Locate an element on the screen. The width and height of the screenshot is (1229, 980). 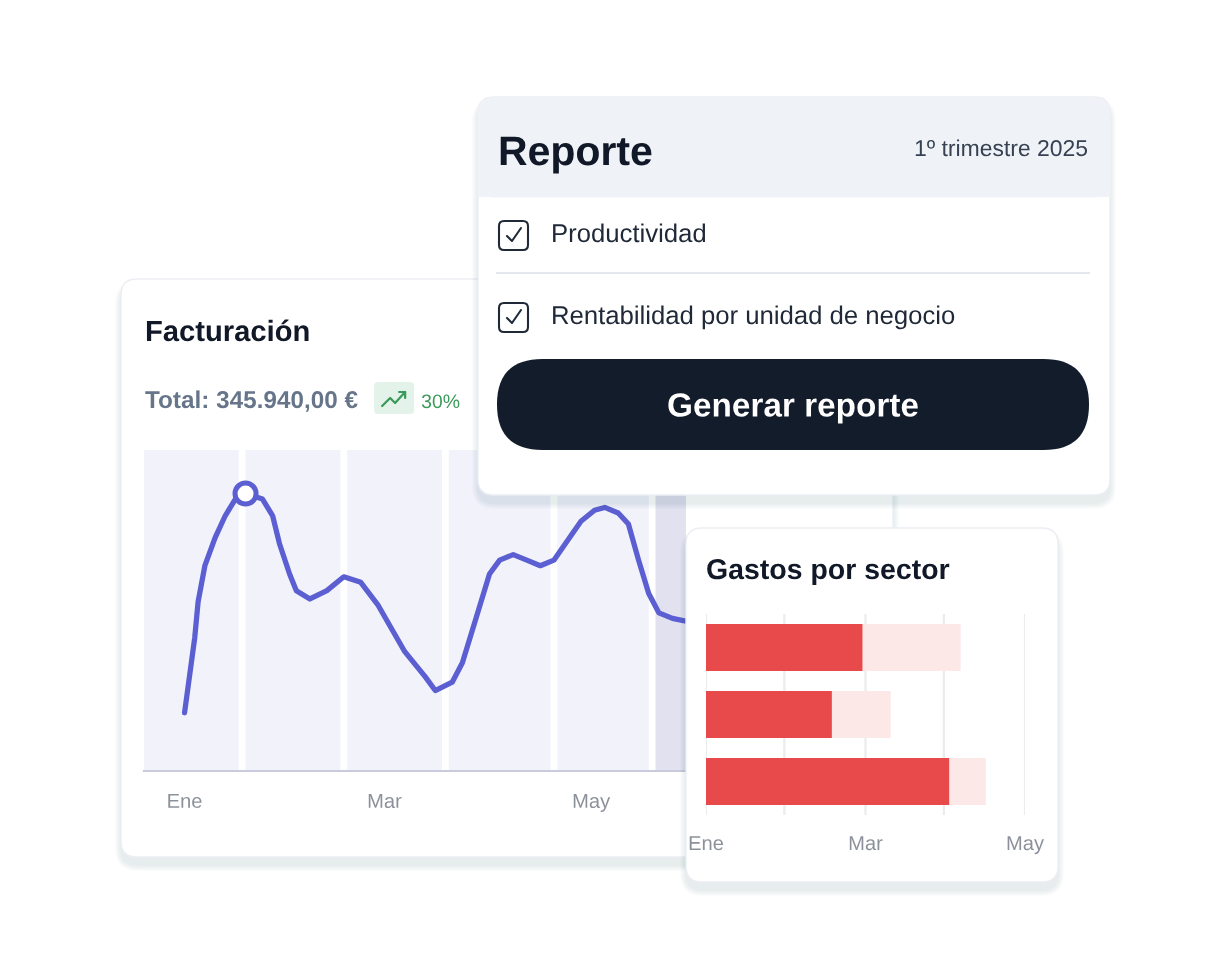
text: Rentabilidad por unidad de negocio is located at coordinates (754, 317).